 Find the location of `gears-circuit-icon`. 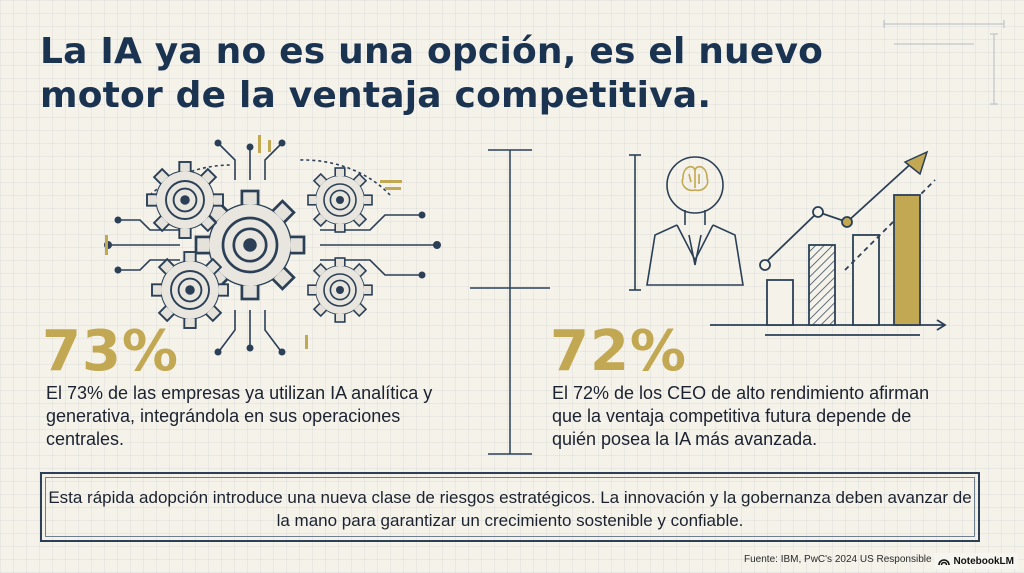

gears-circuit-icon is located at coordinates (272, 245).